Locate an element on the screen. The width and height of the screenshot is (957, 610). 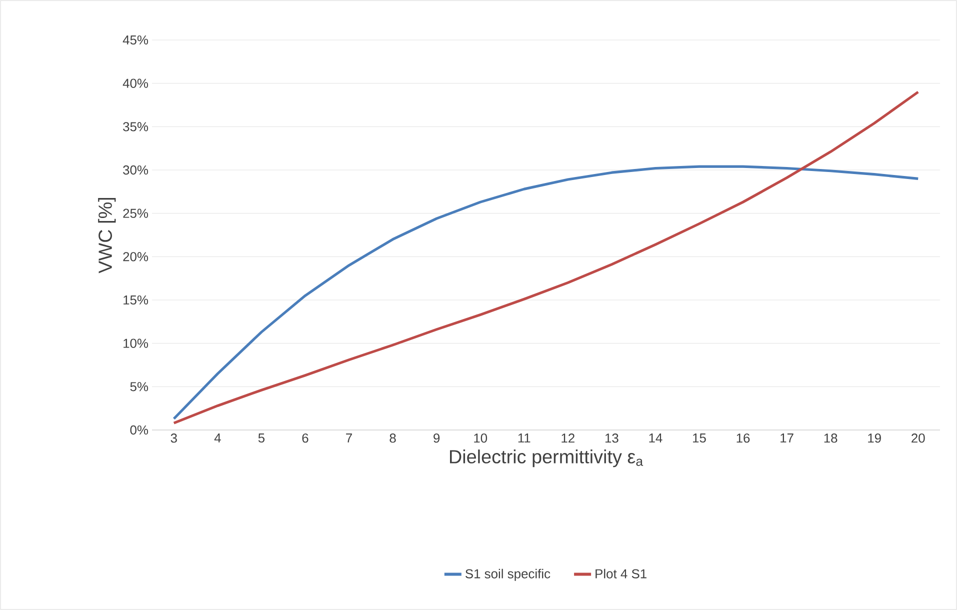
legend-label: Plot 4 S1 is located at coordinates (621, 573).